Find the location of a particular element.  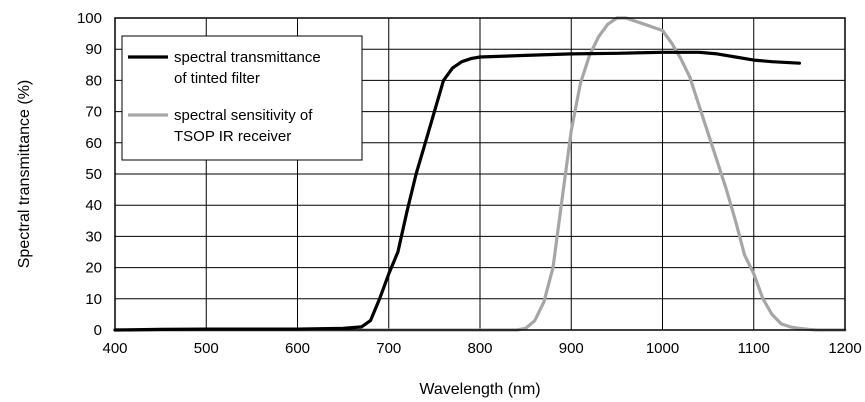

x-tick-label: 1100 is located at coordinates (754, 348).